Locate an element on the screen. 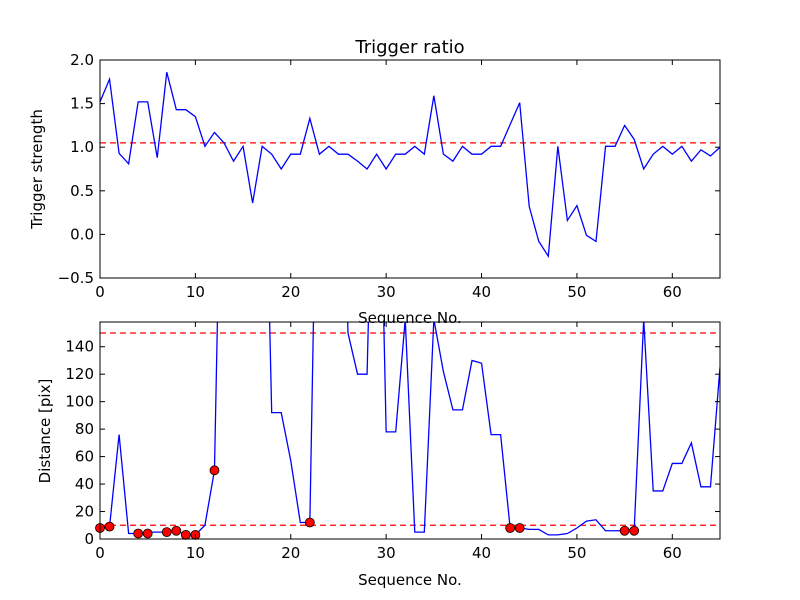 Image resolution: width=800 pixels, height=600 pixels. bottom-x-tick-label: 20 is located at coordinates (290, 553).